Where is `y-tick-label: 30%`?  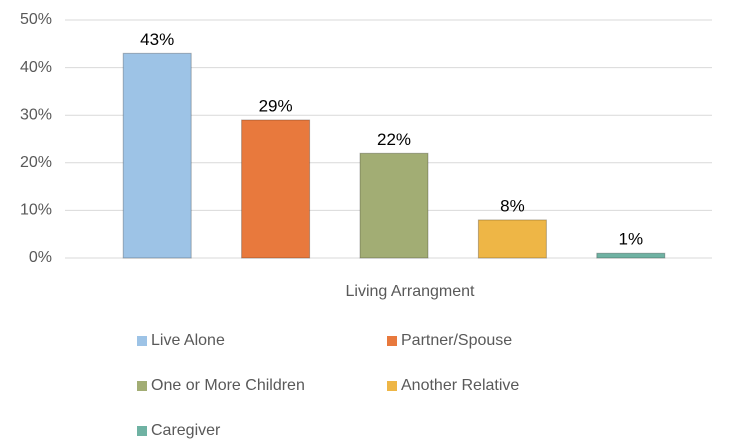
y-tick-label: 30% is located at coordinates (36, 114).